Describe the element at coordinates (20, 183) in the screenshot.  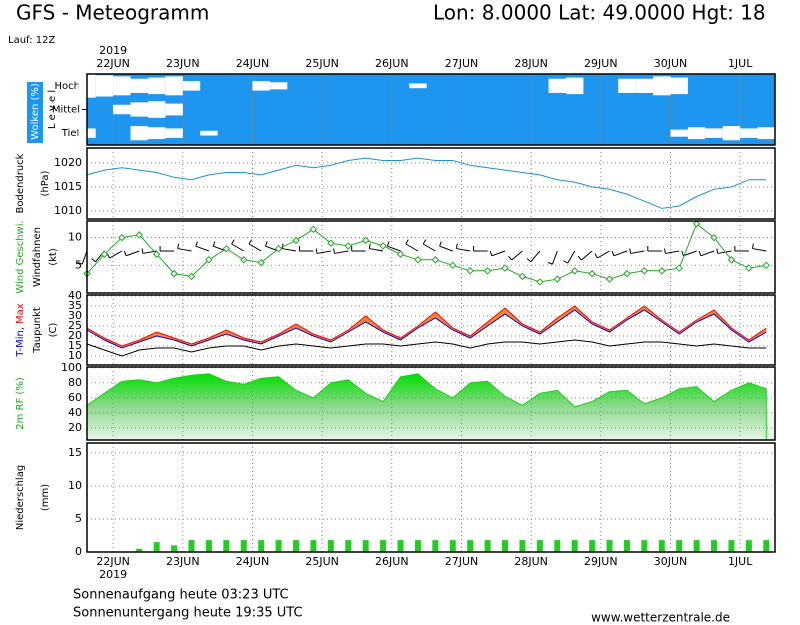
I see `y-label: Bodendruck` at that location.